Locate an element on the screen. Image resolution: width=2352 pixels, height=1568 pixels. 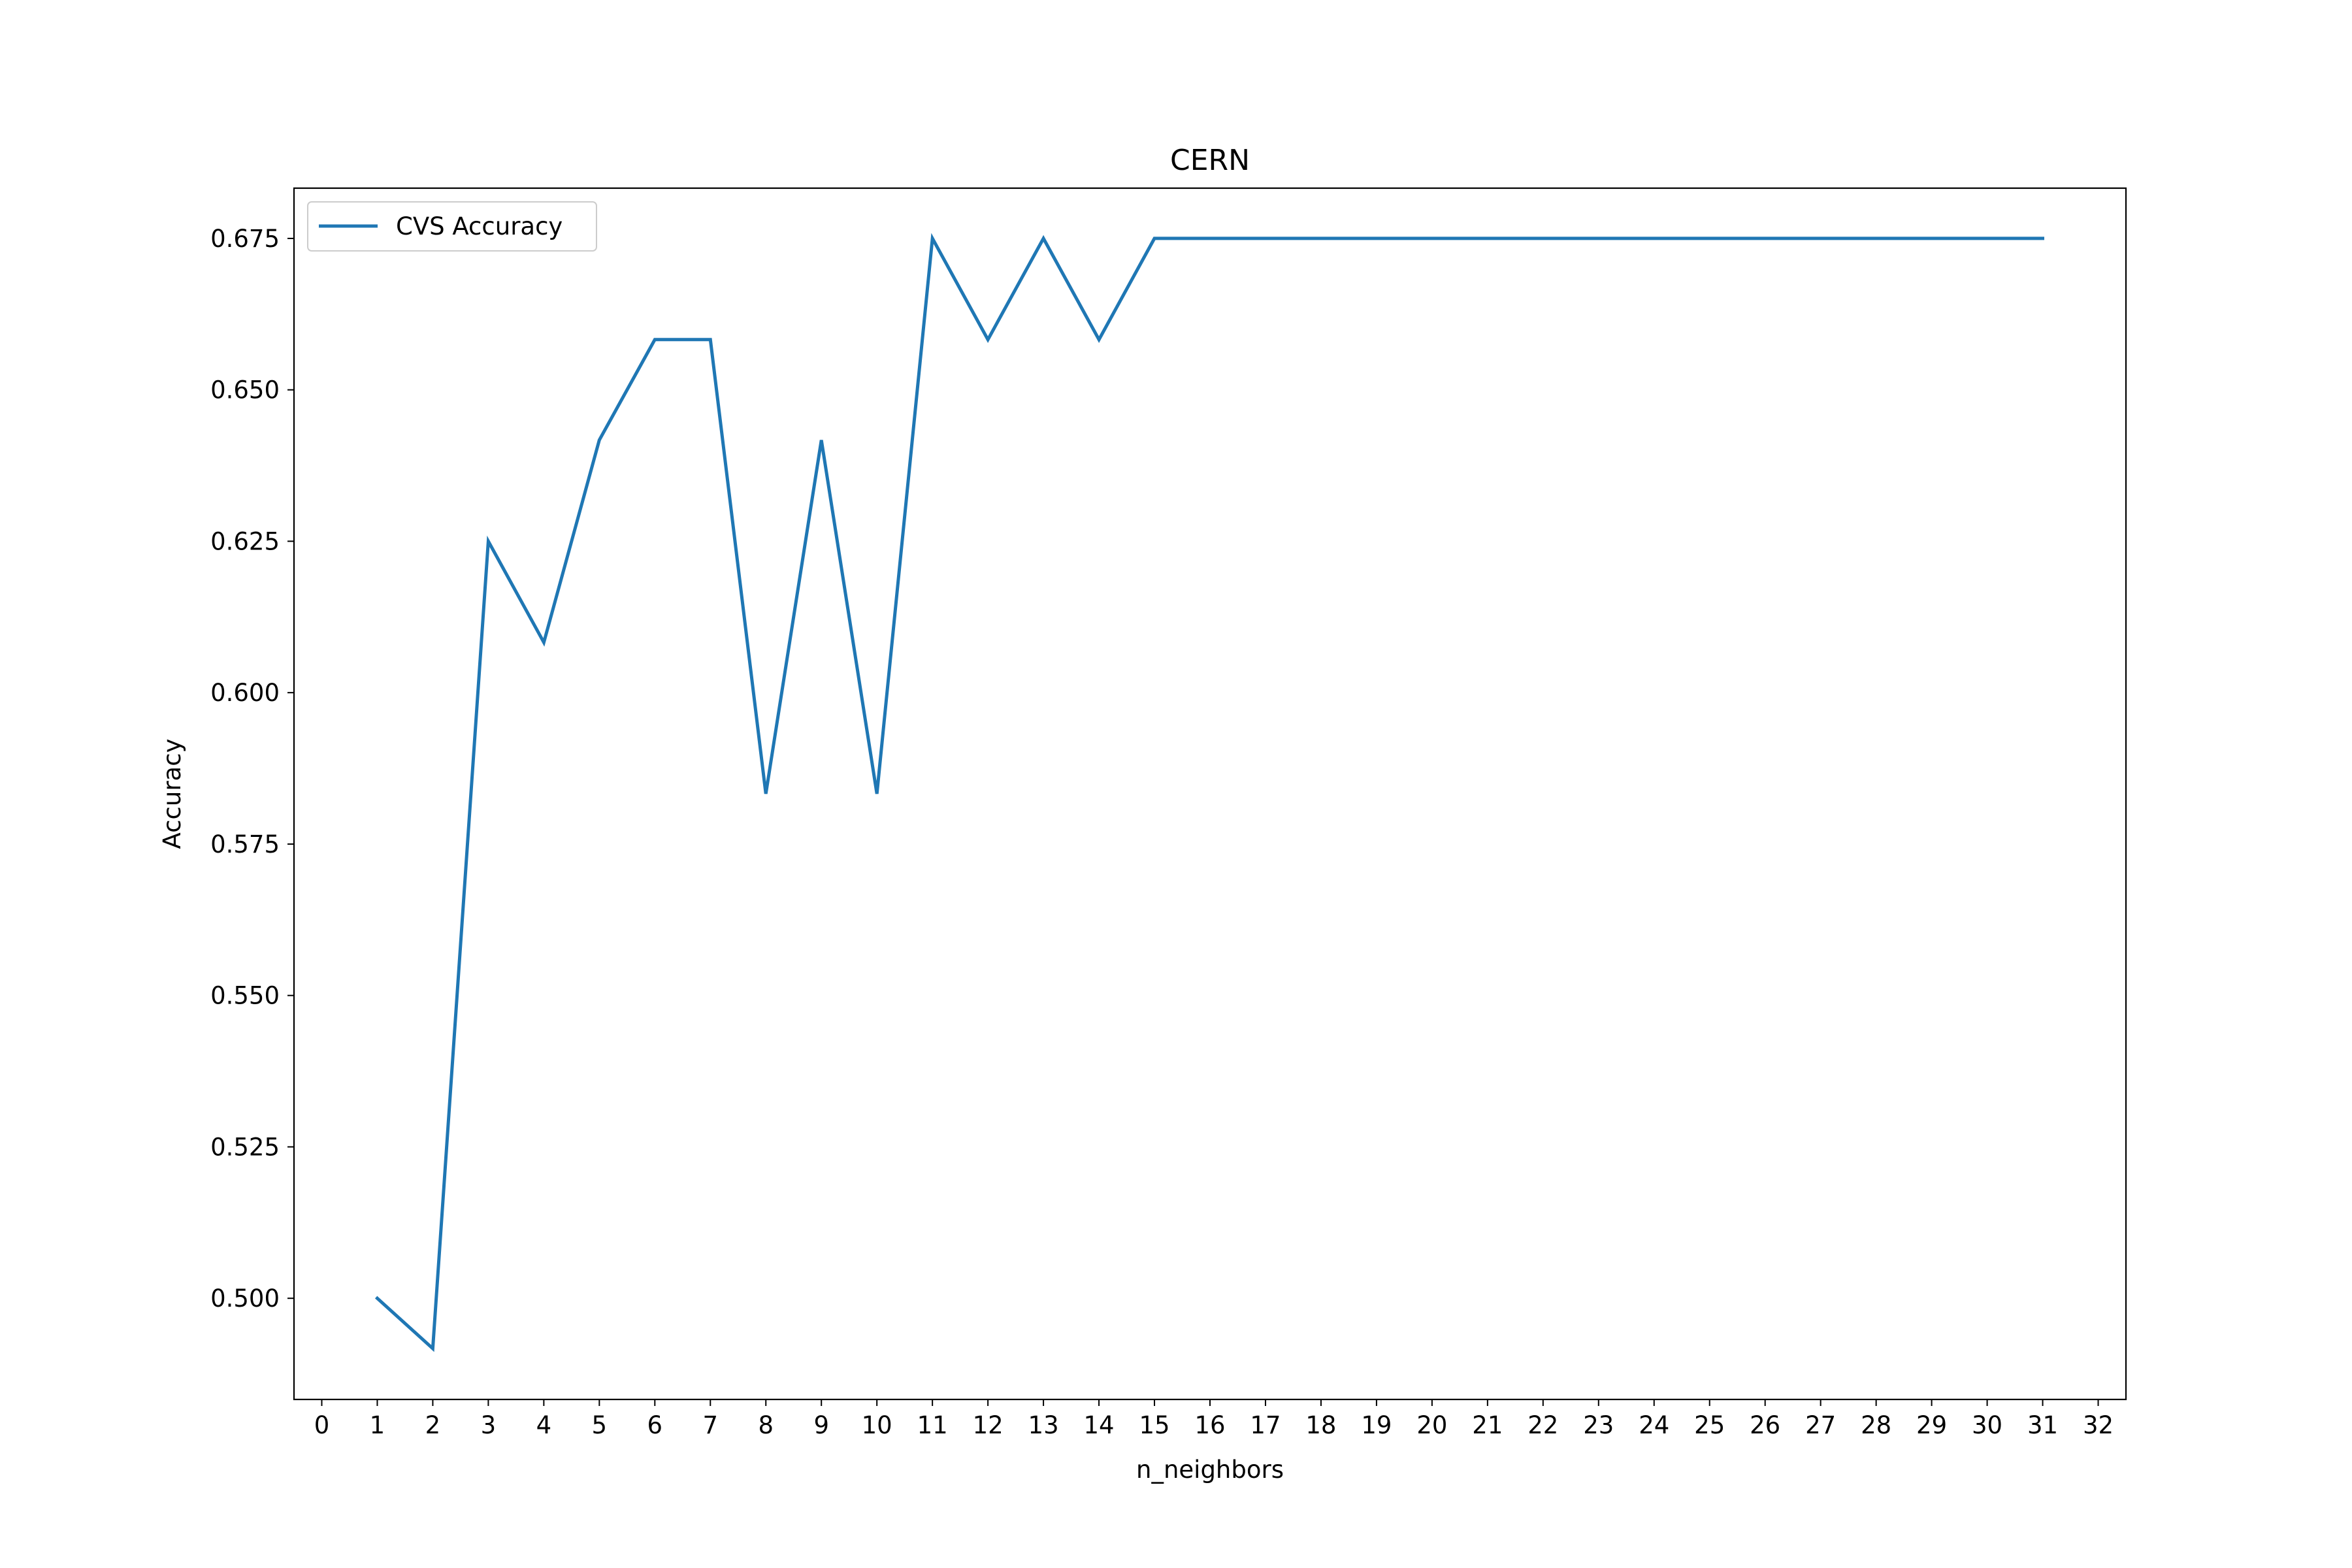
x-tick-label: 14 is located at coordinates (1099, 1425).